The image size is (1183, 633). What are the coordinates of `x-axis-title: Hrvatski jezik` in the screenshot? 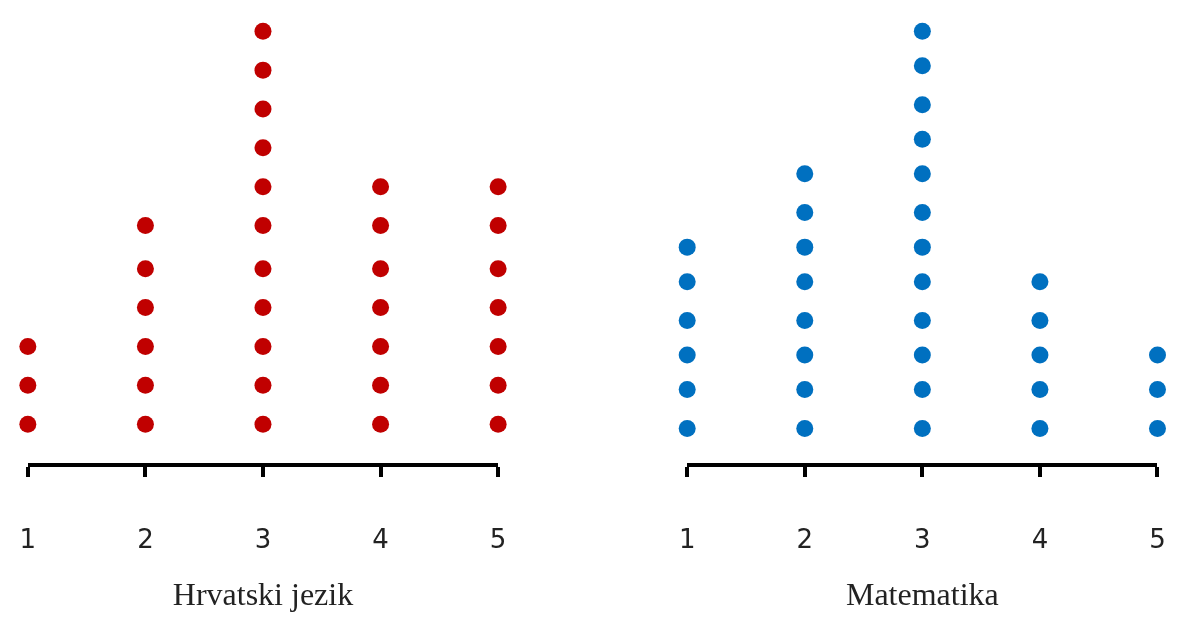 It's located at (263, 593).